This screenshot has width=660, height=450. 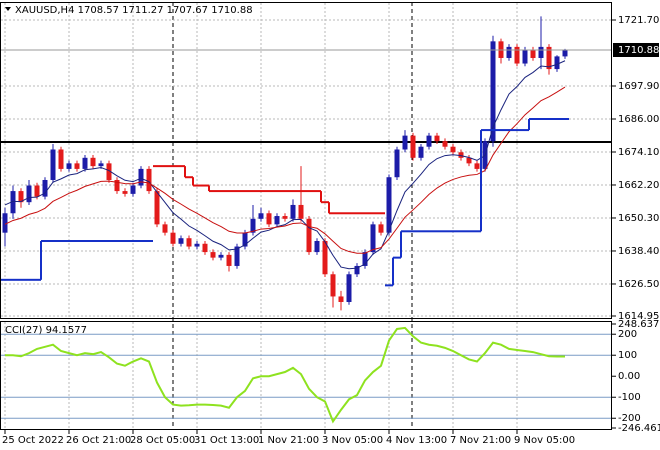 I want to click on y-tick-label: -100, so click(x=629, y=397).